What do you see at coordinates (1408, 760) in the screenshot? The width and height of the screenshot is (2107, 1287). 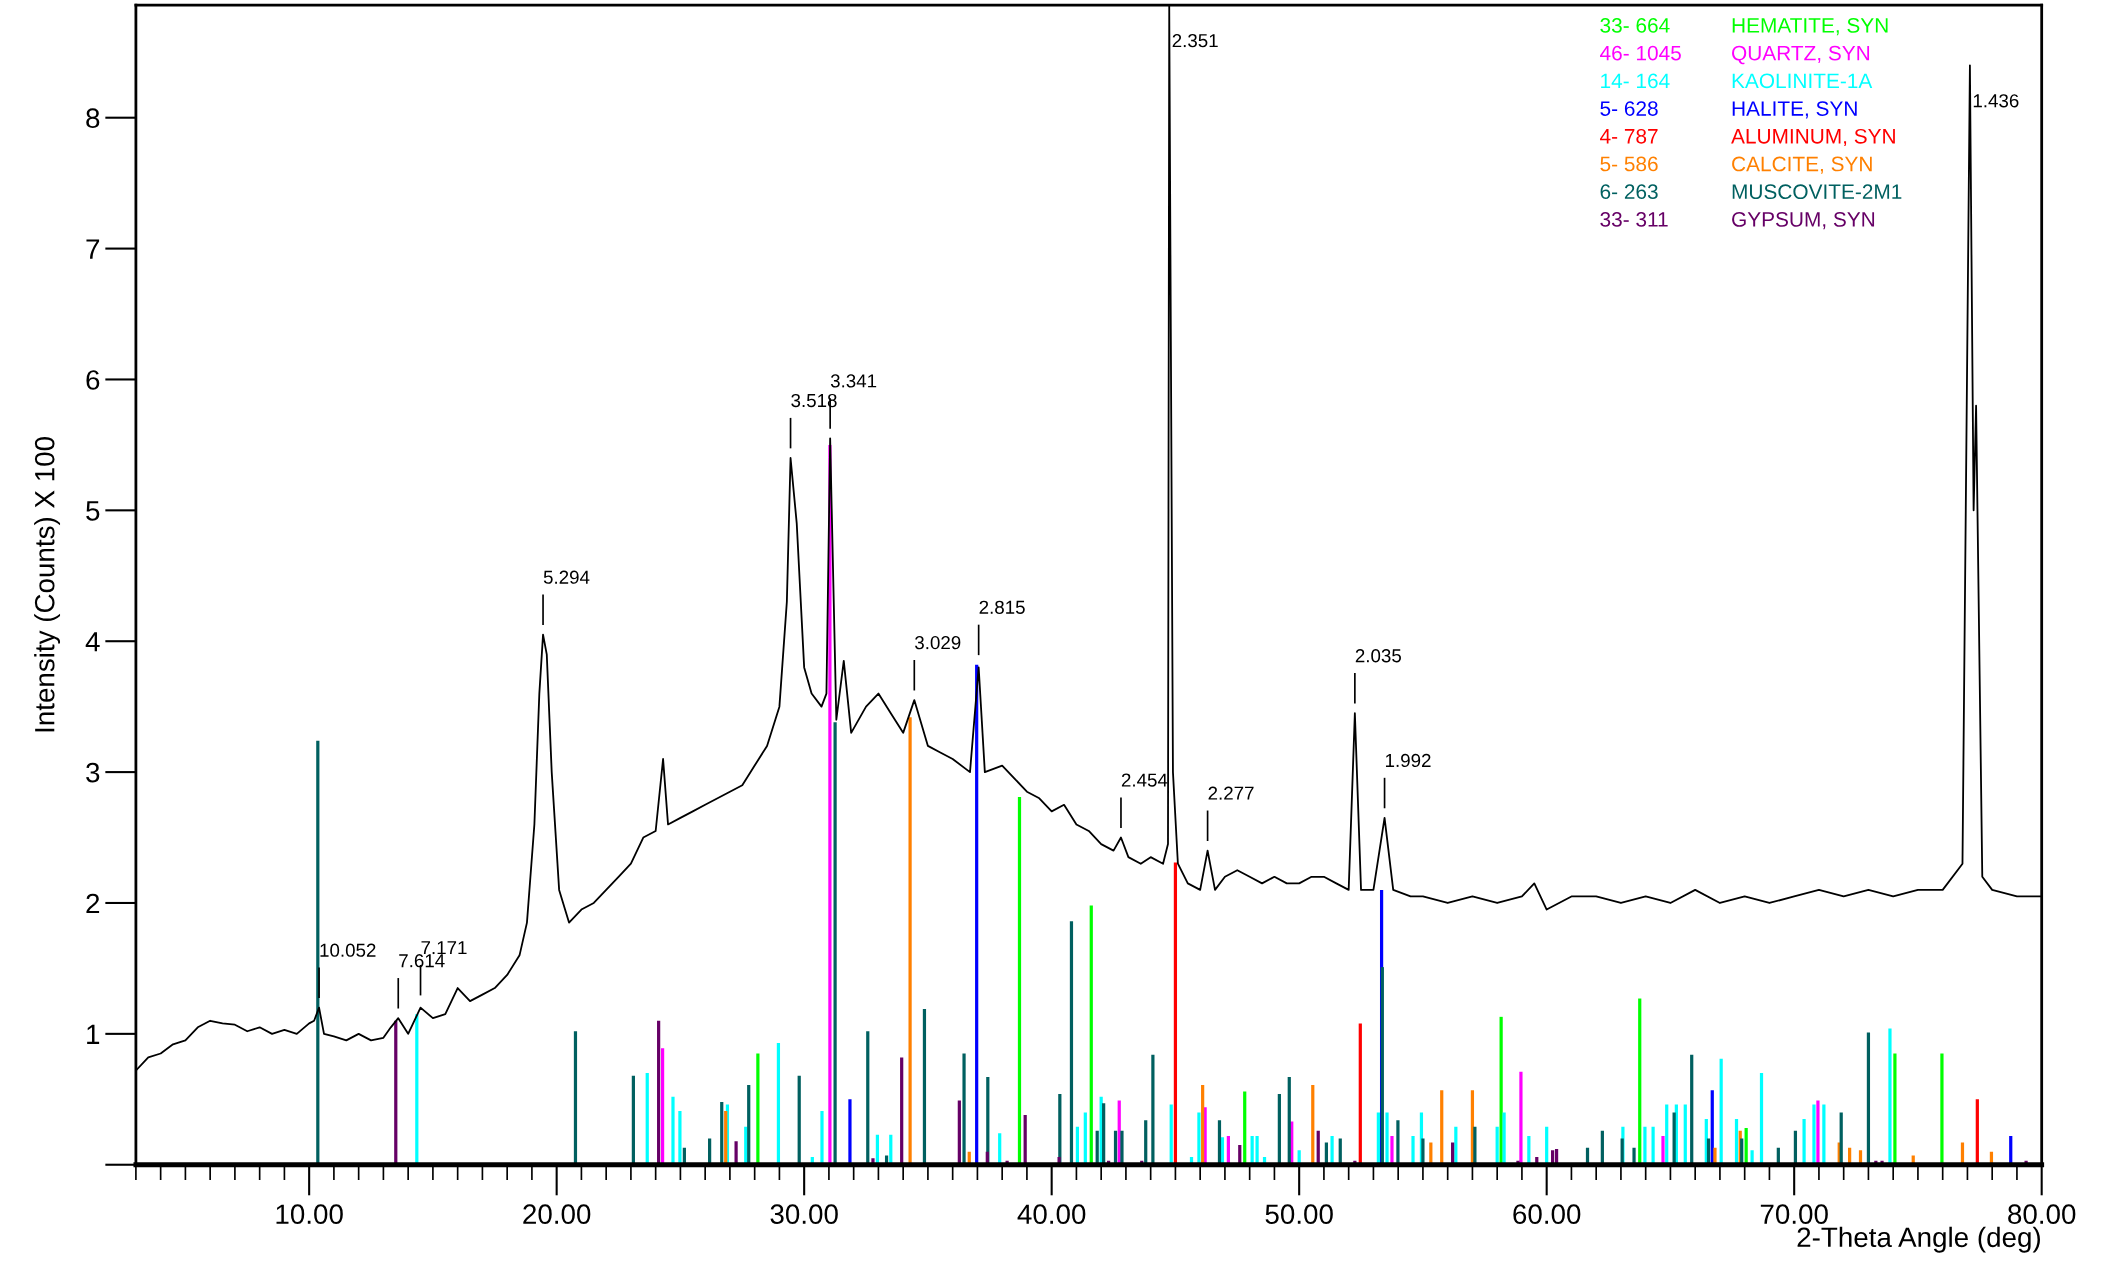 I see `annotation: 1.992` at bounding box center [1408, 760].